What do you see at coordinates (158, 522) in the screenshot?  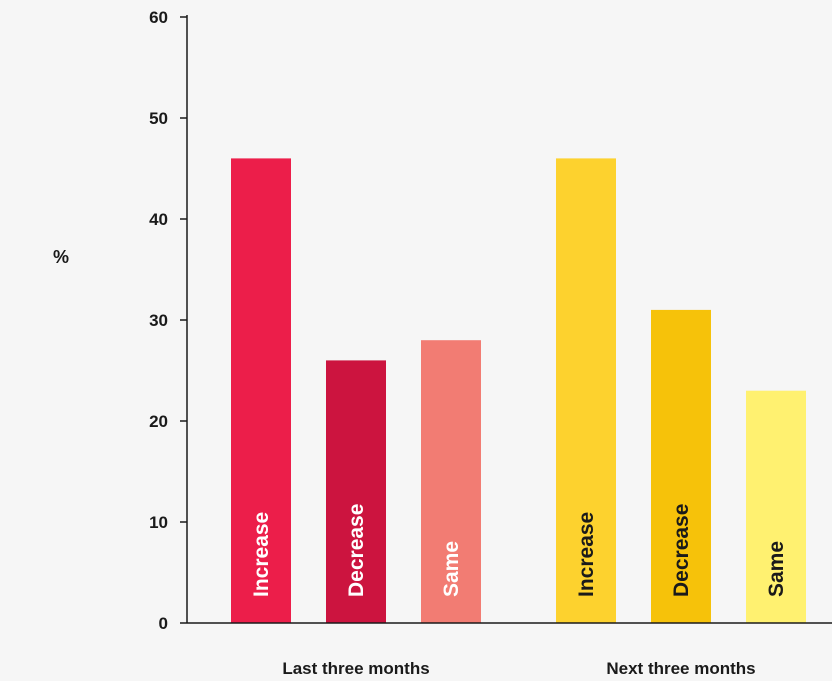 I see `y-tick-label: 10` at bounding box center [158, 522].